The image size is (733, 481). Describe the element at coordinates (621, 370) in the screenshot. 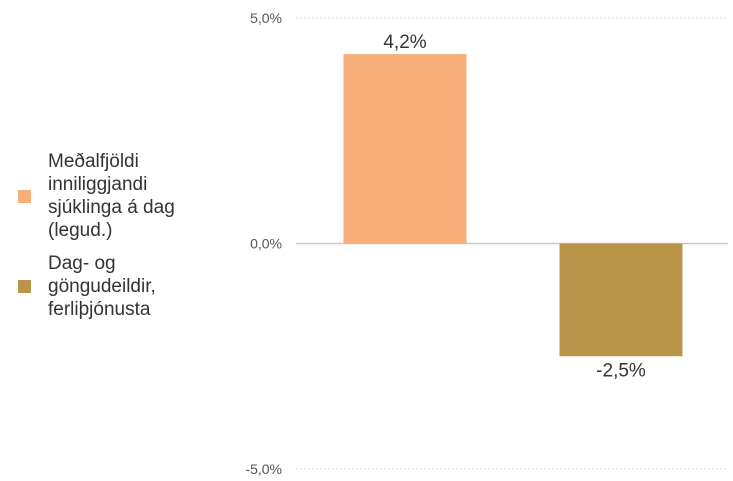

I see `data-label: -2,5%` at that location.